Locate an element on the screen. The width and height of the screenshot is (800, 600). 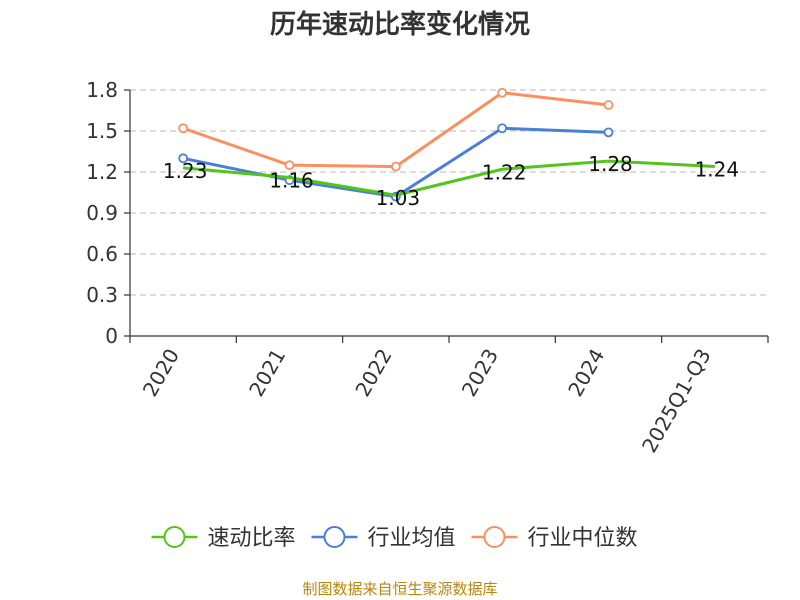
data-label: 1.28 is located at coordinates (610, 164).